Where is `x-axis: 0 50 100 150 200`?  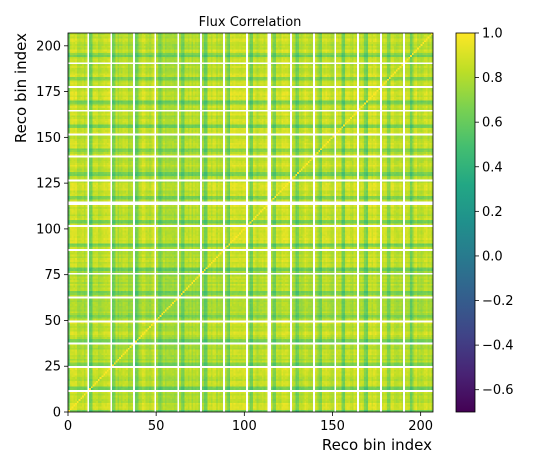
x-axis: 0 50 100 150 200 is located at coordinates (248, 423).